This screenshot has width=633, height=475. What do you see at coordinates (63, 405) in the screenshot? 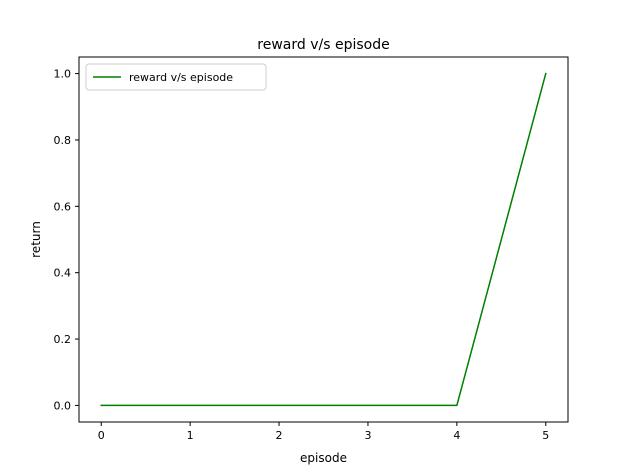
I see `y-tick-label: 0.0` at bounding box center [63, 405].